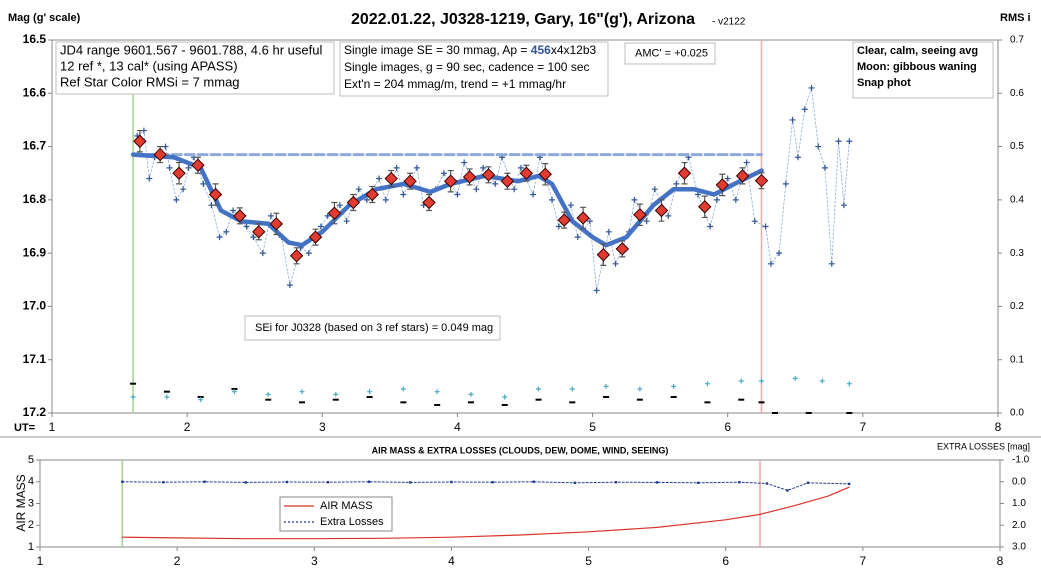 The height and width of the screenshot is (576, 1041). Describe the element at coordinates (1017, 40) in the screenshot. I see `y2-tick-label: 0.7` at that location.